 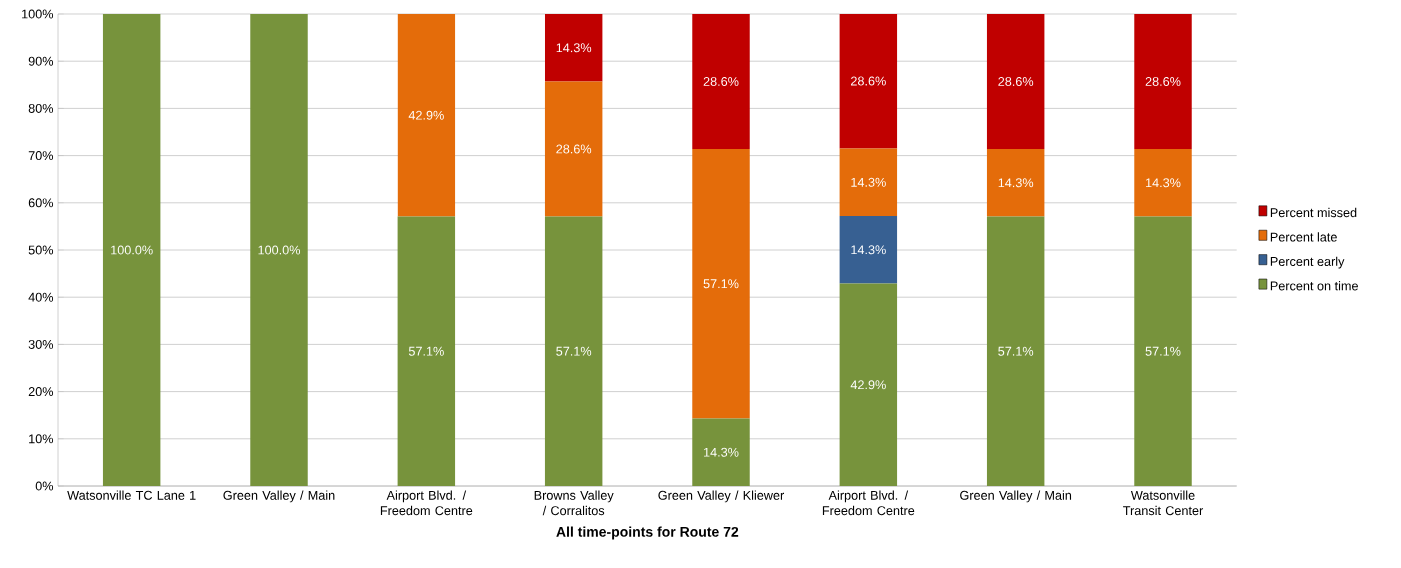 I want to click on x-tick-label: Green Valley / Kliewer, so click(x=721, y=496).